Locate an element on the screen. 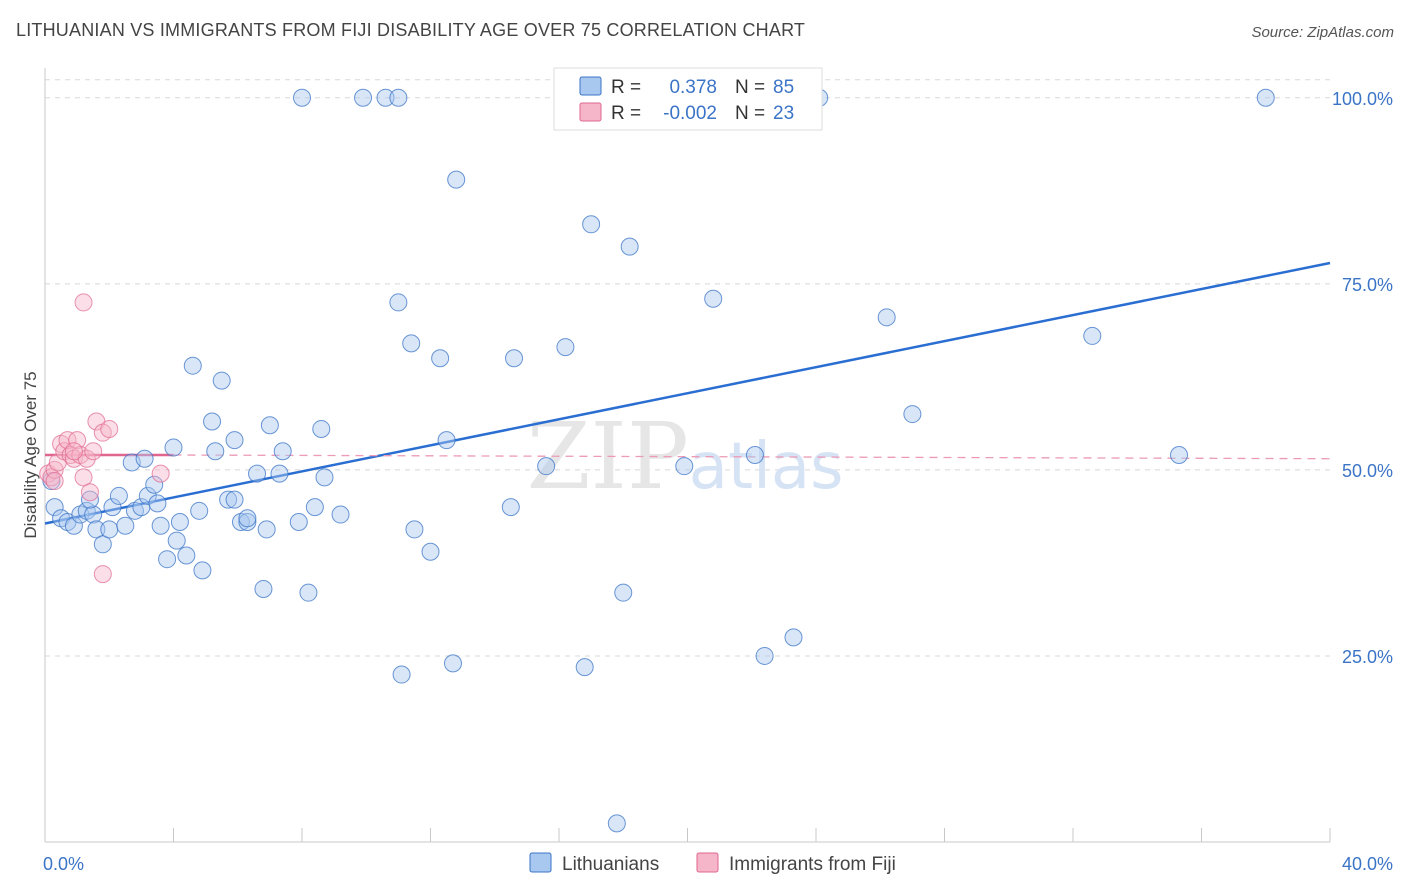 The image size is (1406, 892). legend-swatch-fiji is located at coordinates (707, 862).